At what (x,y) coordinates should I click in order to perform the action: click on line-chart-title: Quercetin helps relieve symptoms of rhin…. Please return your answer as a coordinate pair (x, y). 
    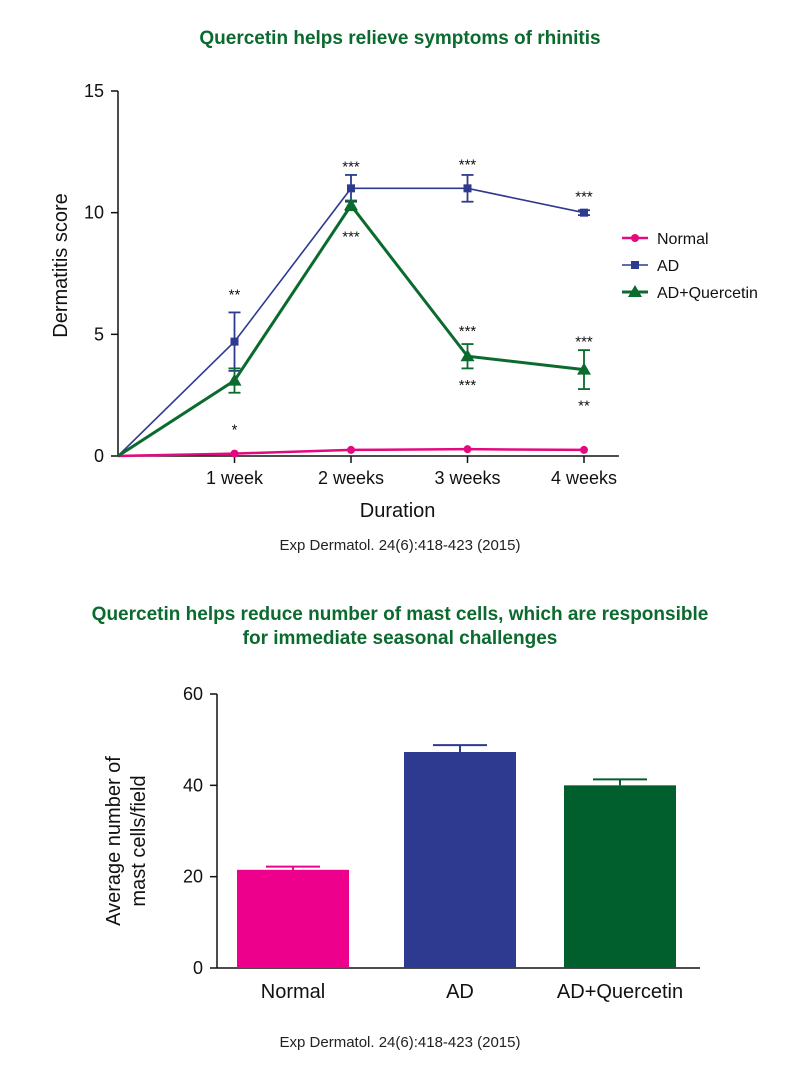
    Looking at the image, I should click on (400, 38).